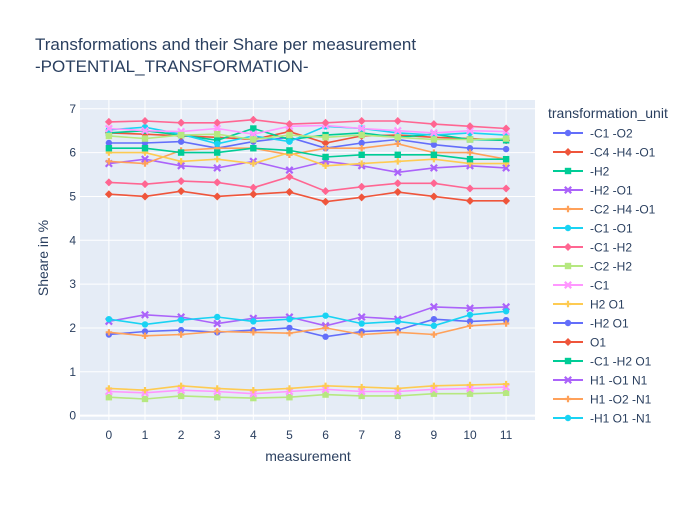 The image size is (700, 505). Describe the element at coordinates (172, 66) in the screenshot. I see `chart-title-line2: -POTENTIAL_TRANSFORMATION-` at that location.